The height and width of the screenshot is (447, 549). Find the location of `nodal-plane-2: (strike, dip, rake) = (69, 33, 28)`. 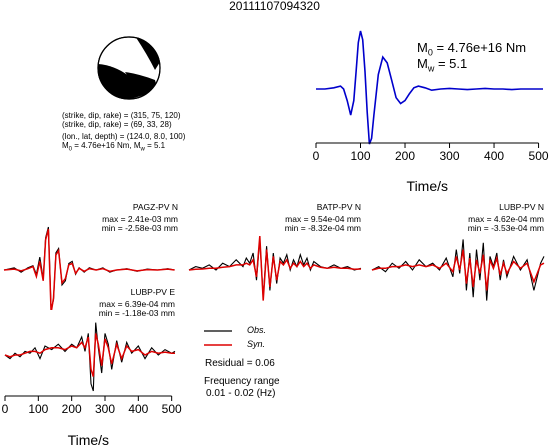

nodal-plane-2: (strike, dip, rake) = (69, 33, 28) is located at coordinates (117, 124).